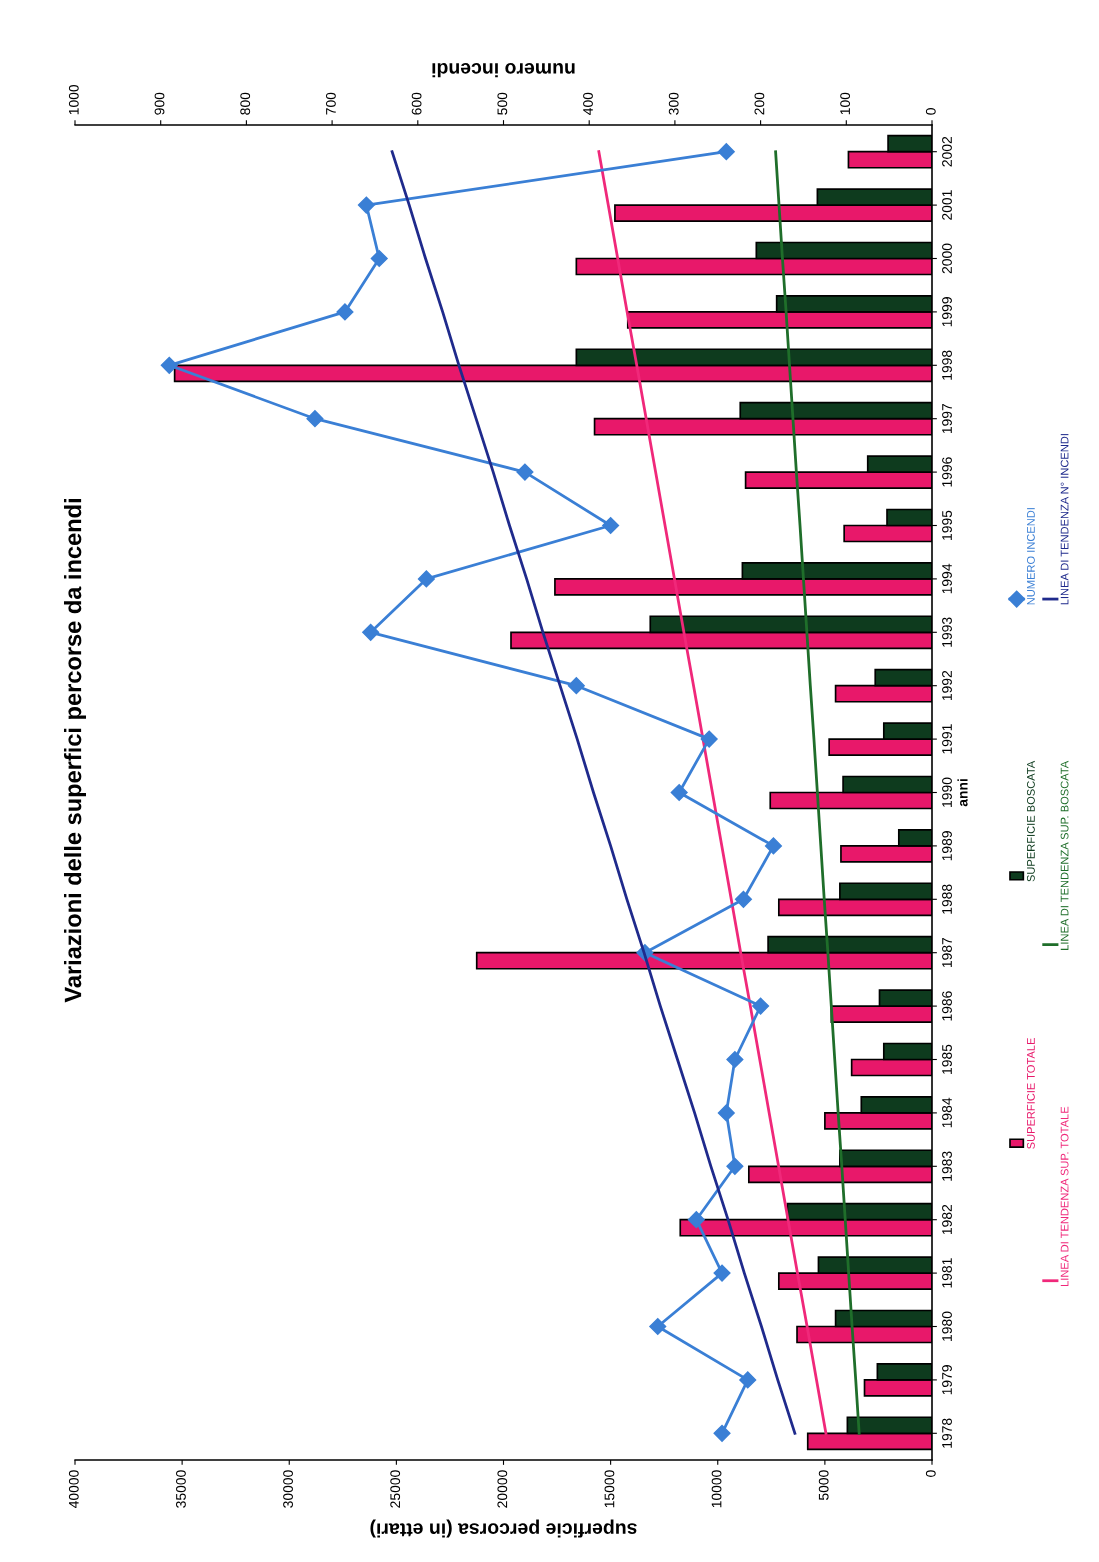 This screenshot has height=1562, width=1099. I want to click on x2-tick-label: 0, so click(930, 111).